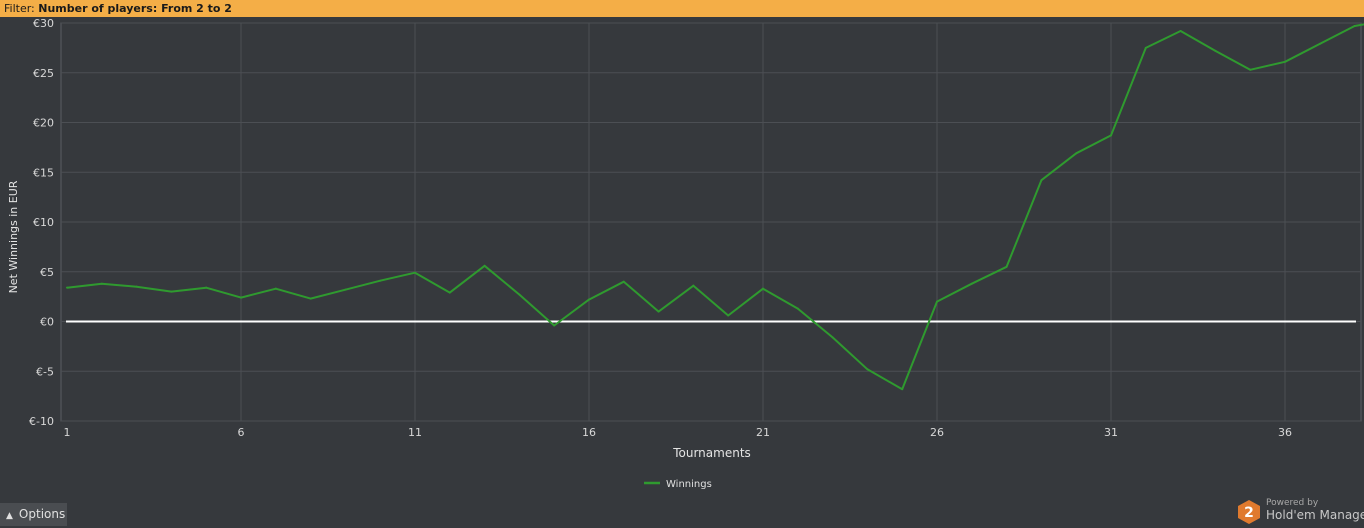 The image size is (1364, 528). I want to click on filter-prefix: Filter:, so click(19, 8).